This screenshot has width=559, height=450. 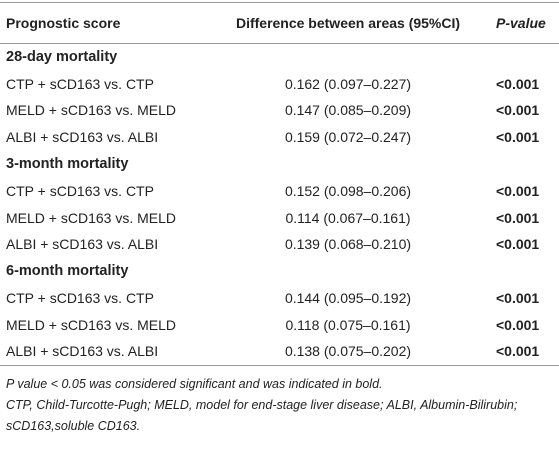 What do you see at coordinates (348, 217) in the screenshot?
I see `cell: 0.114 (0.067–0.161)` at bounding box center [348, 217].